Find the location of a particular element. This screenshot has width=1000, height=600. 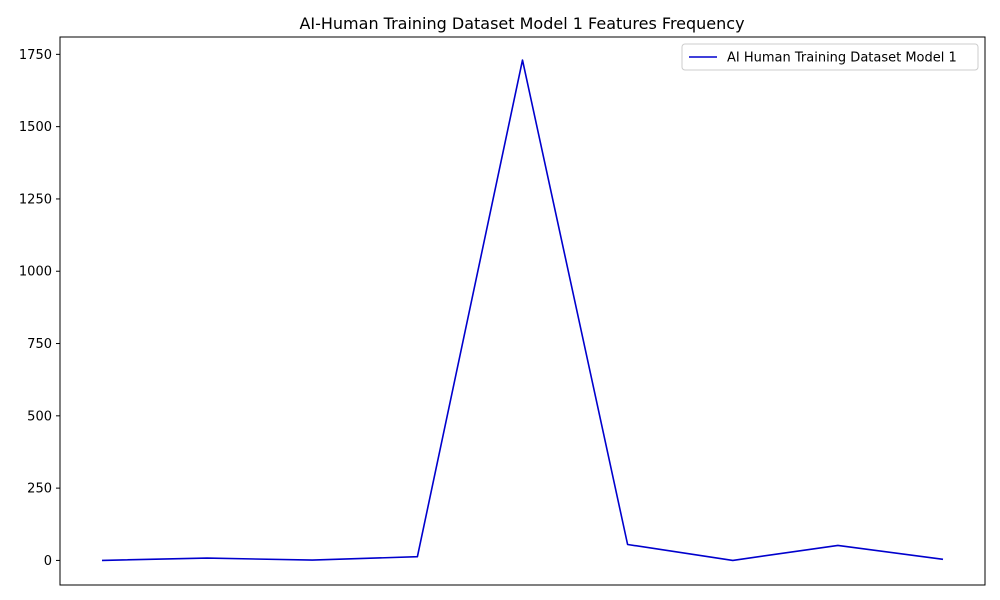

legend-box is located at coordinates (830, 57).